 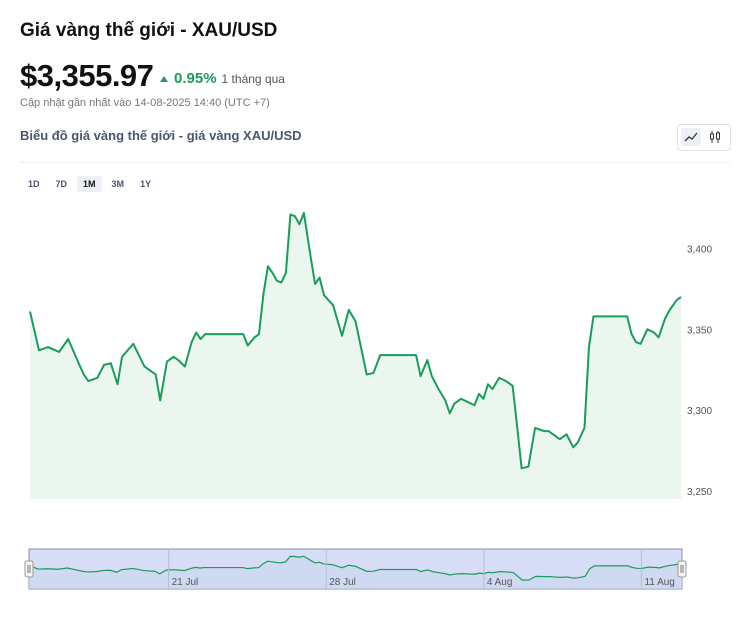 I want to click on navigator-line, so click(x=355, y=568).